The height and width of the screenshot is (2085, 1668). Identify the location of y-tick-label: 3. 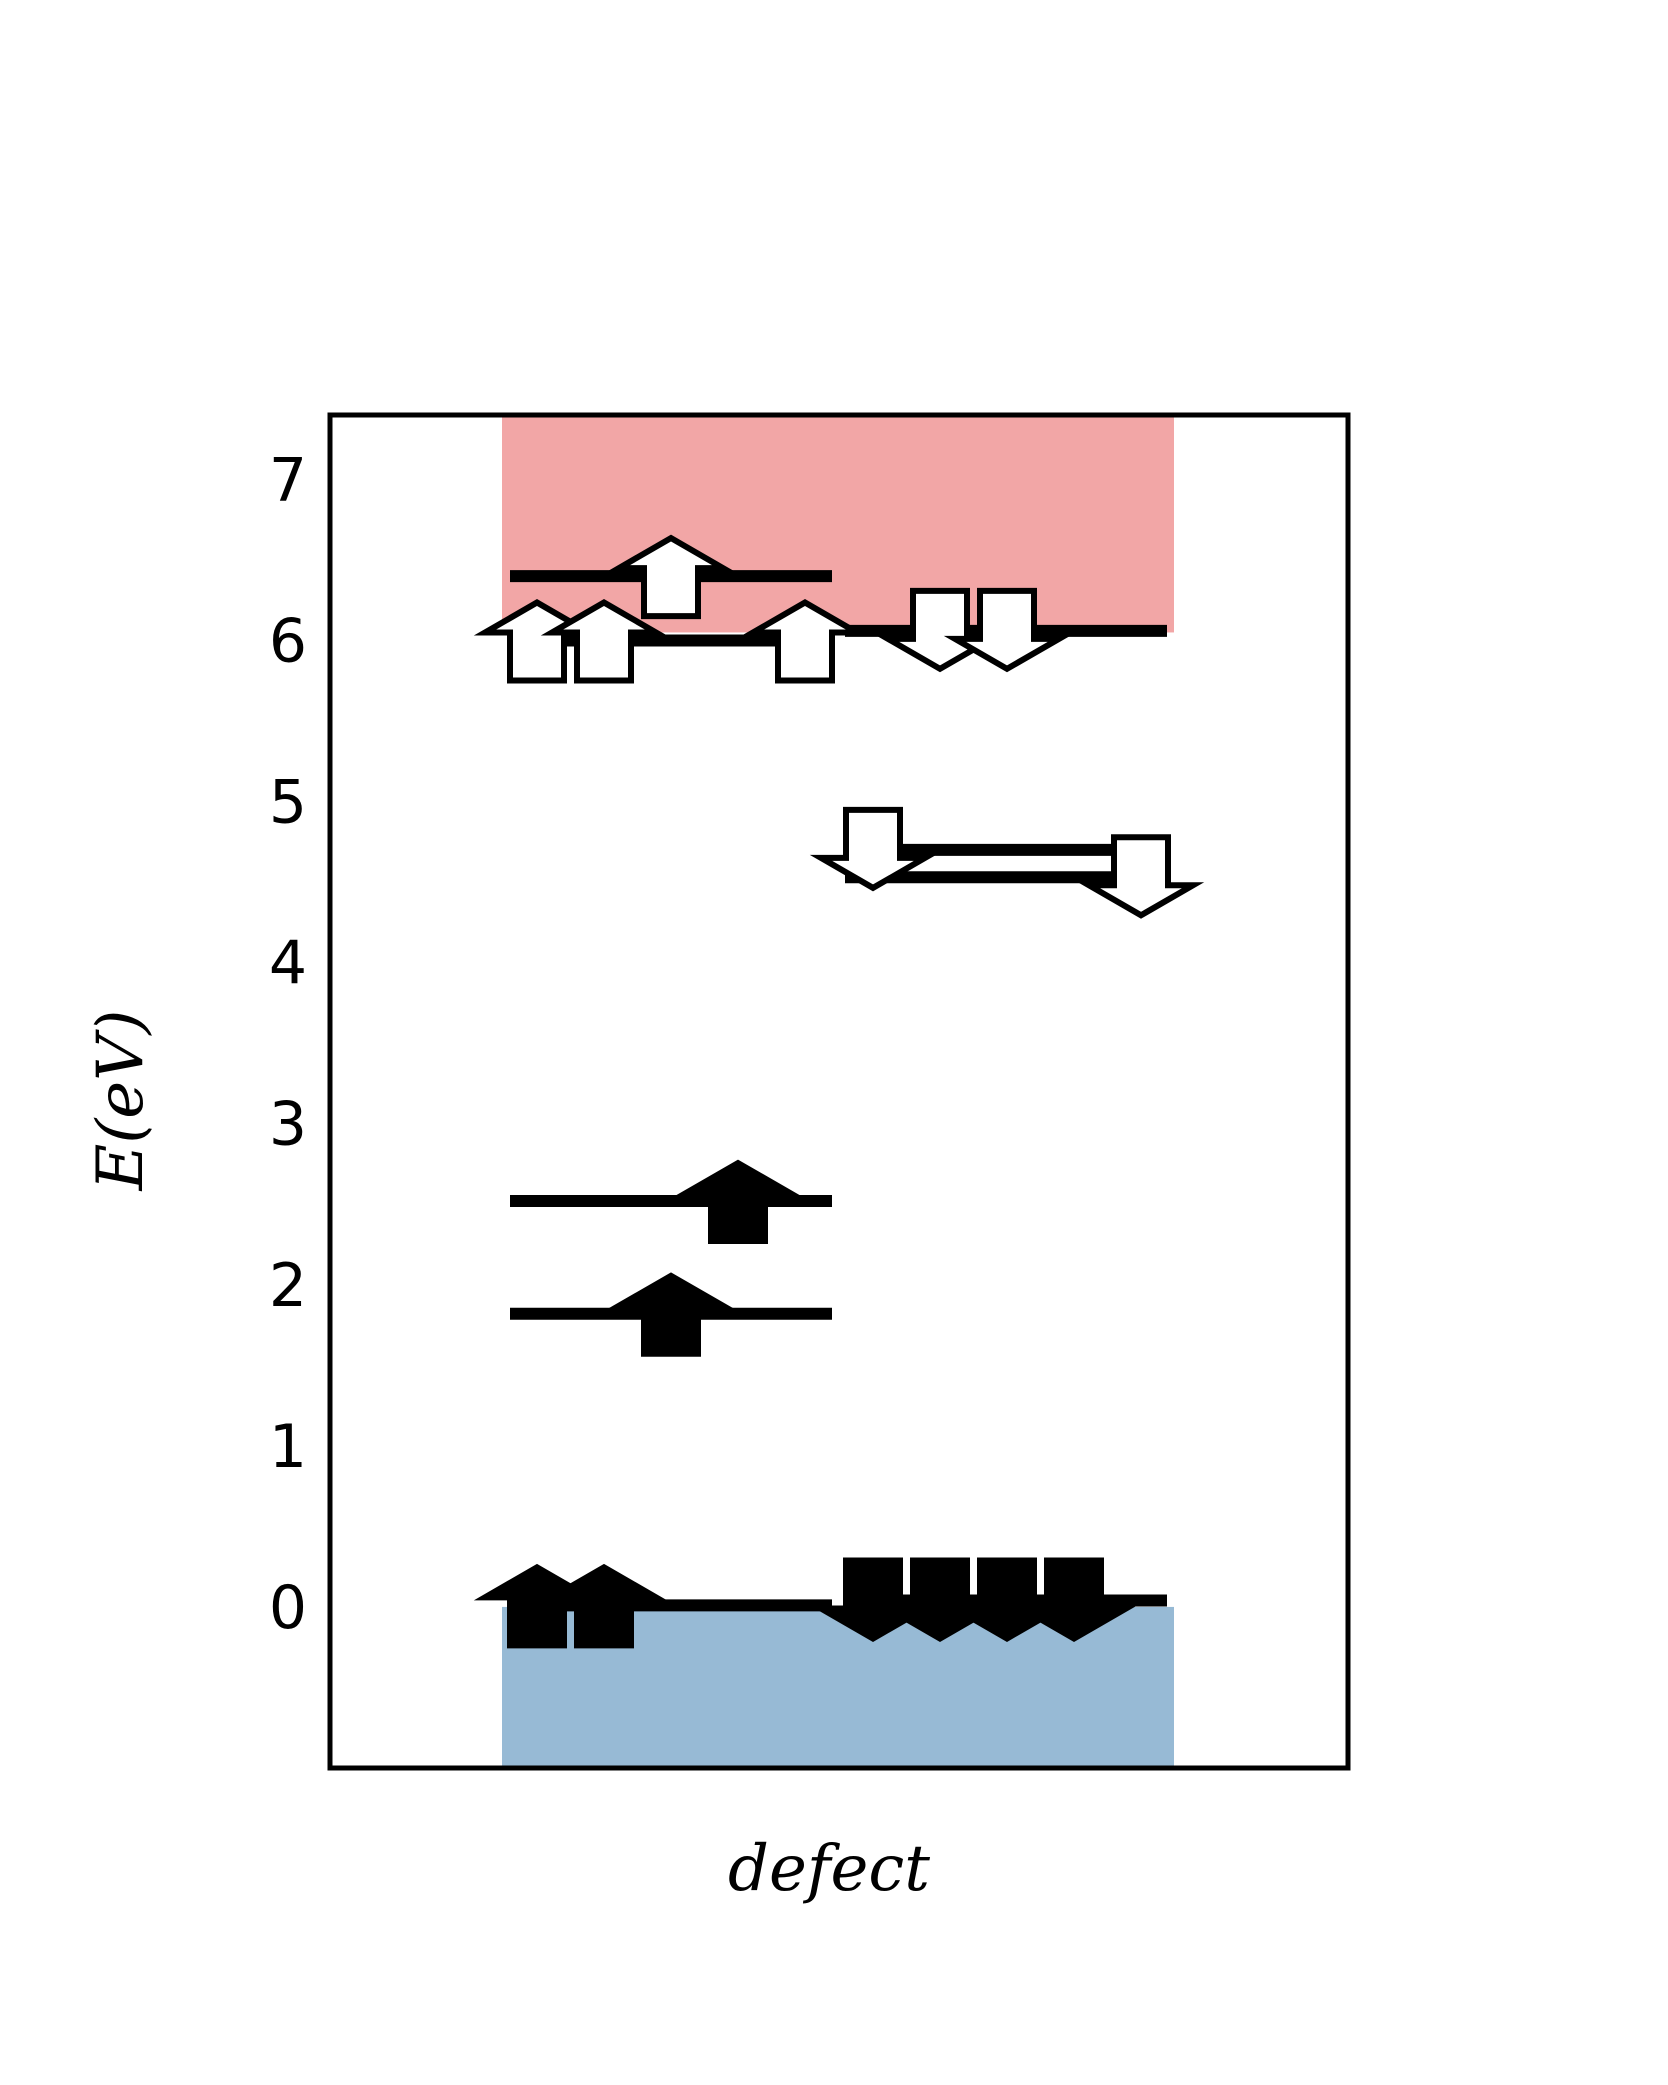
(288, 1125).